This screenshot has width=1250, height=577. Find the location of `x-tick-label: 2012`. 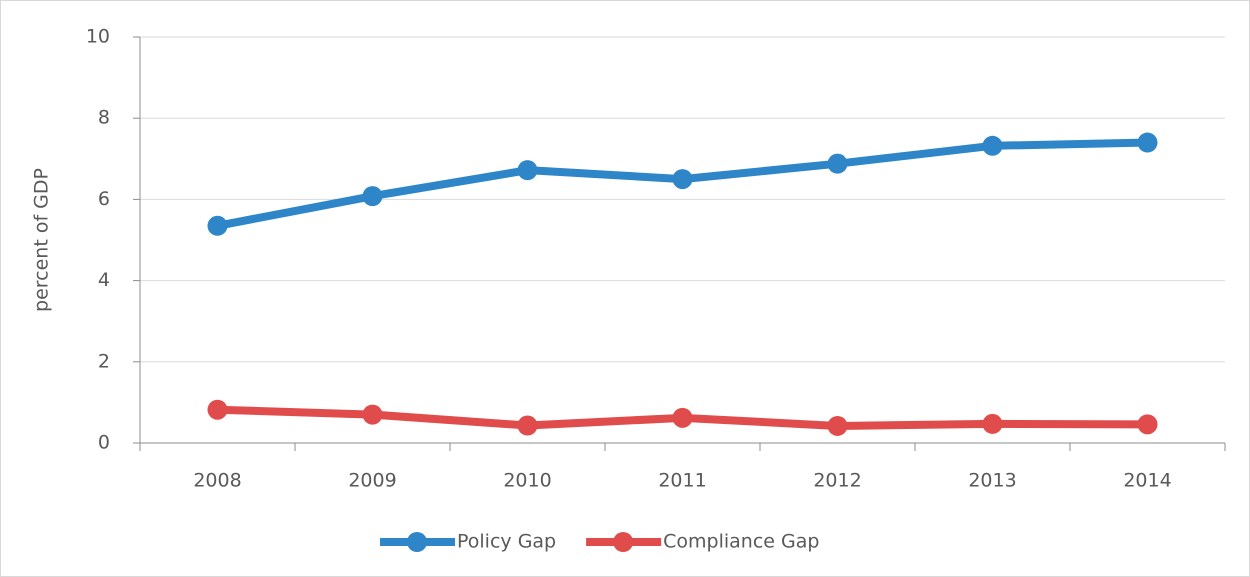

x-tick-label: 2012 is located at coordinates (837, 481).